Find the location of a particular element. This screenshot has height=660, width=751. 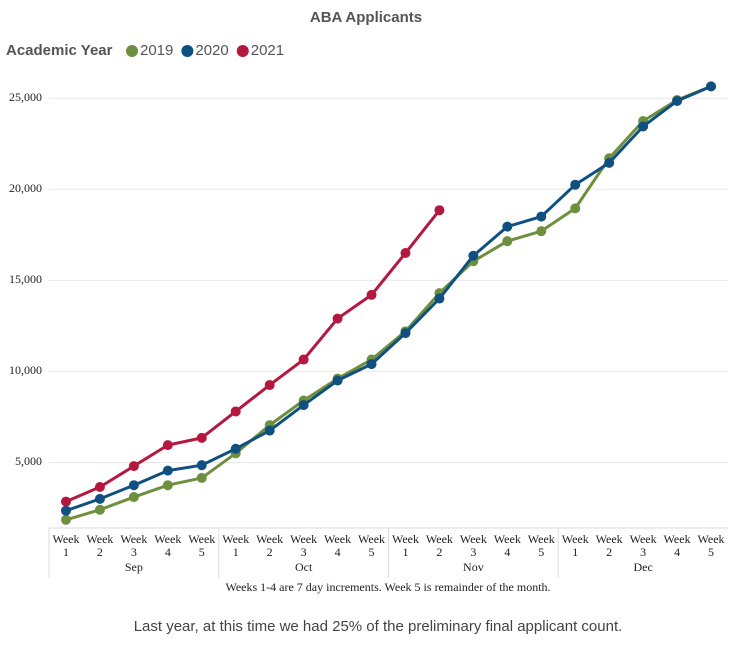

x-group-label: Nov is located at coordinates (473, 567).